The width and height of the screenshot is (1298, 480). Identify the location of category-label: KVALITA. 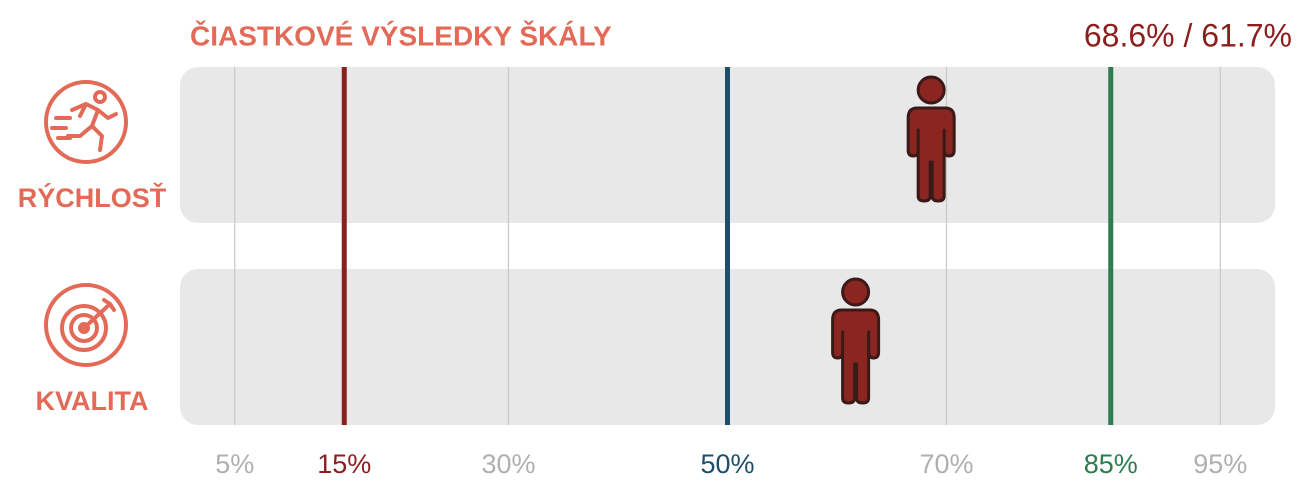
(92, 401).